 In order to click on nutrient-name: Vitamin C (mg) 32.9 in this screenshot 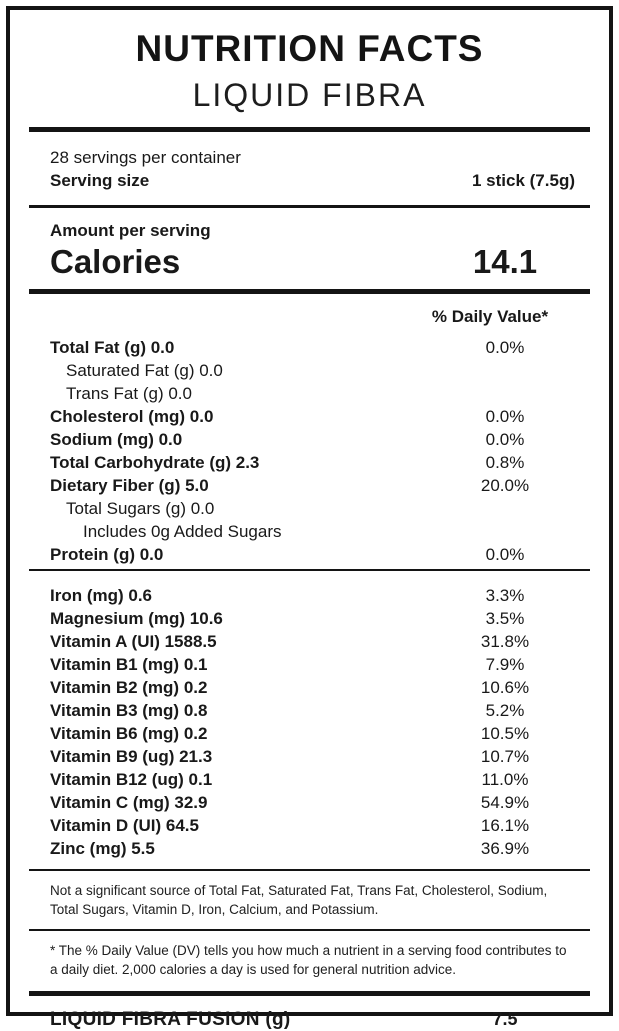, I will do `click(129, 802)`.